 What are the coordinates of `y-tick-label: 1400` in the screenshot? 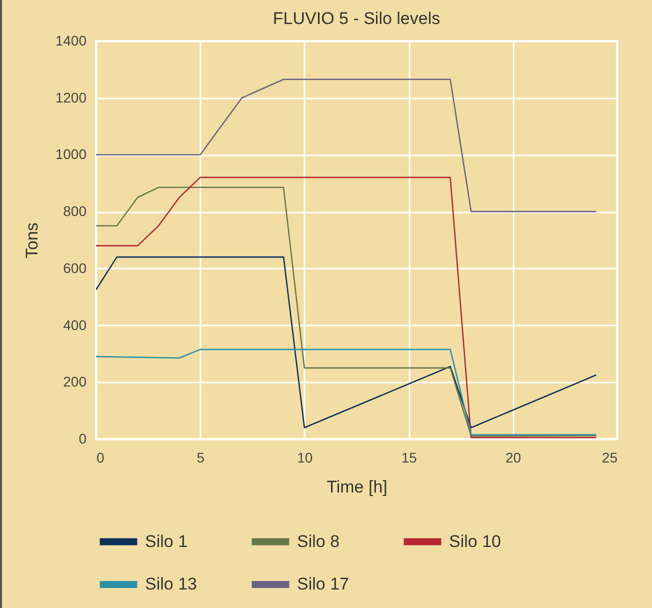 It's located at (71, 40).